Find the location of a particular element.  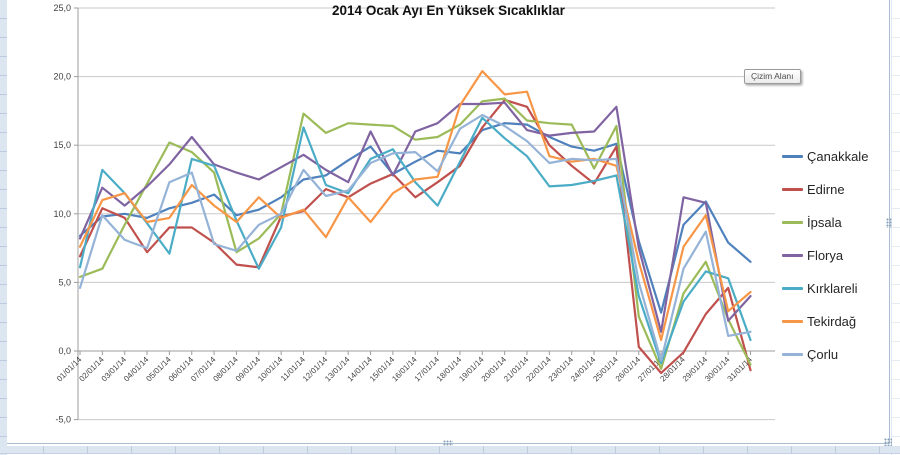

y-axis-label: 15,0 is located at coordinates (62, 145).